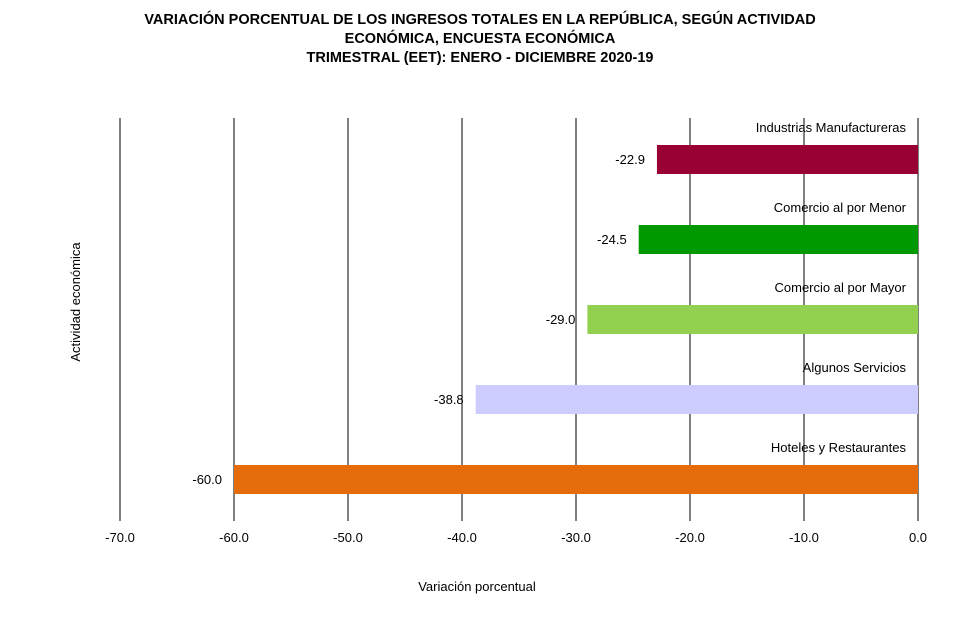 The image size is (963, 620). Describe the element at coordinates (918, 537) in the screenshot. I see `x-tick-label: 0.0` at that location.